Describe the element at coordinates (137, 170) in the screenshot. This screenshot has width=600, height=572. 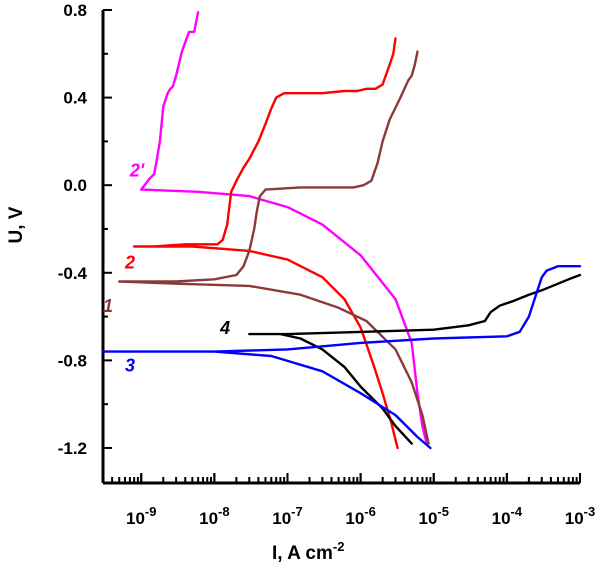
I see `series-label: 2'` at that location.